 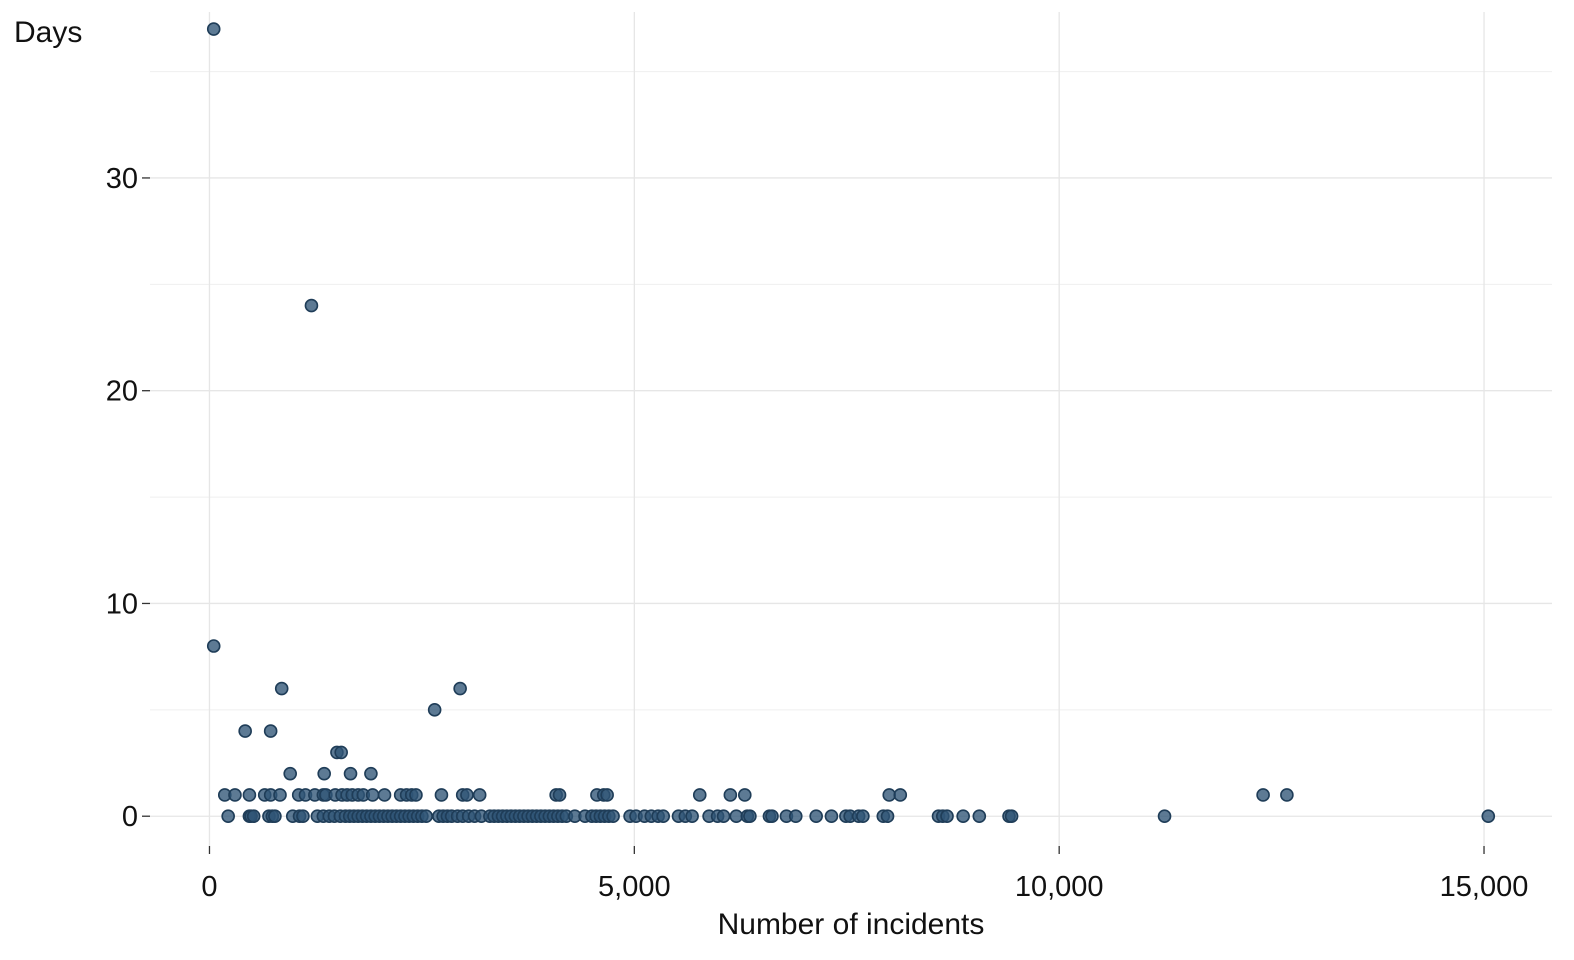 What do you see at coordinates (122, 179) in the screenshot?
I see `y-tick-label: 30` at bounding box center [122, 179].